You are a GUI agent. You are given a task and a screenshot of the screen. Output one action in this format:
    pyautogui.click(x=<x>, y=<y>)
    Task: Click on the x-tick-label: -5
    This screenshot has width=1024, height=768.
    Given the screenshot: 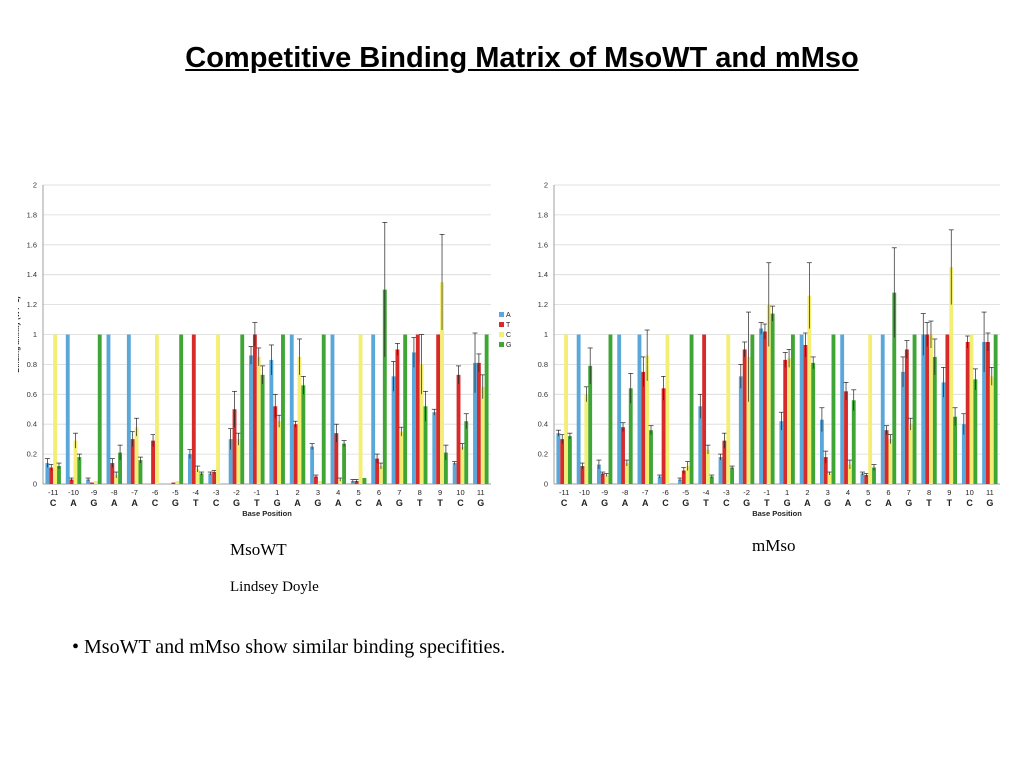 What is the action you would take?
    pyautogui.click(x=685, y=492)
    